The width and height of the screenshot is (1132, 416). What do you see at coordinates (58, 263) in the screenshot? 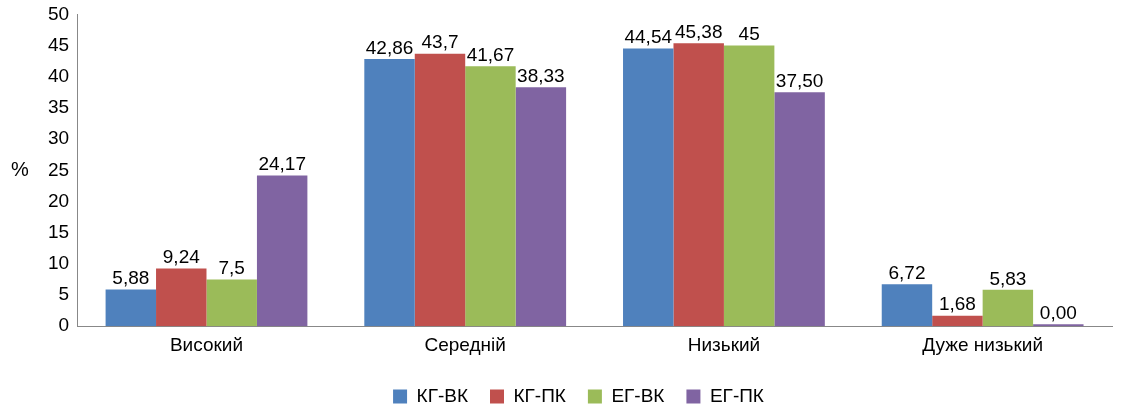
I see `y-tick-label: 10` at bounding box center [58, 263].